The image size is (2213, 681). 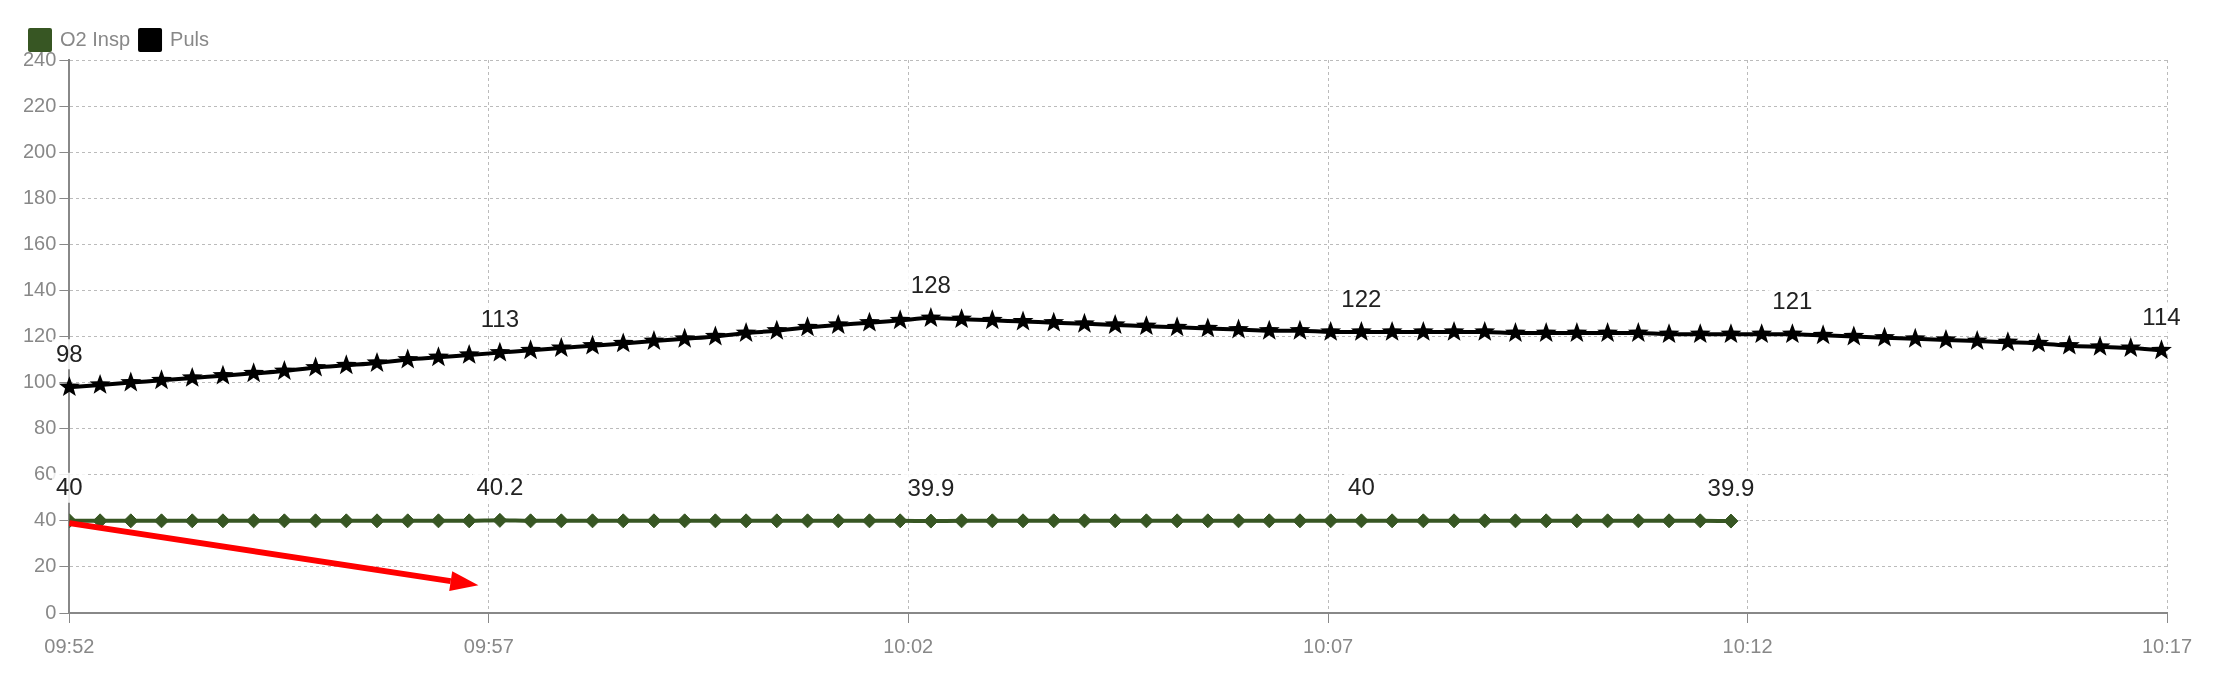 I want to click on y-tick-label: 80, so click(x=45, y=427).